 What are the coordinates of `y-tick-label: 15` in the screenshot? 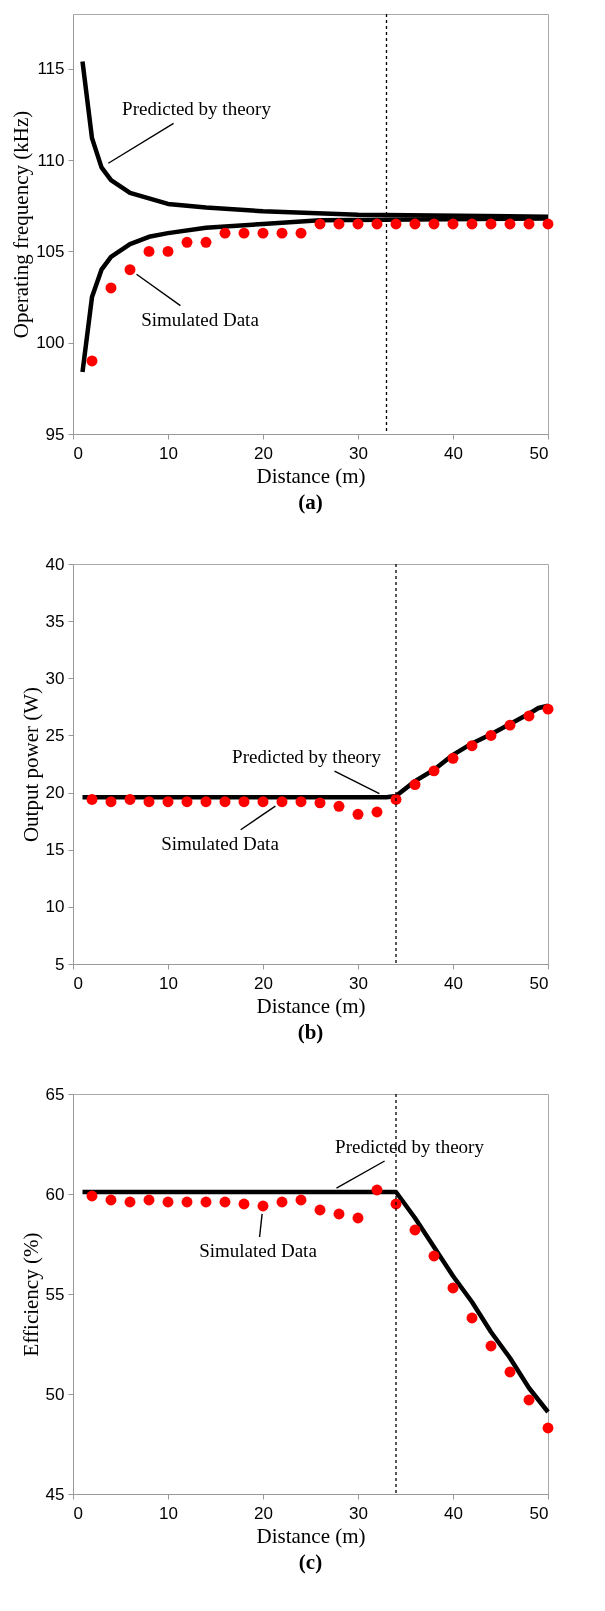 It's located at (55, 850).